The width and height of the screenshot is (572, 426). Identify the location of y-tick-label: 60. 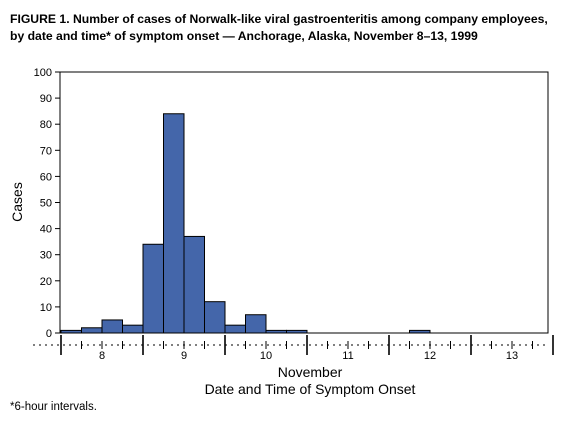
(46, 177).